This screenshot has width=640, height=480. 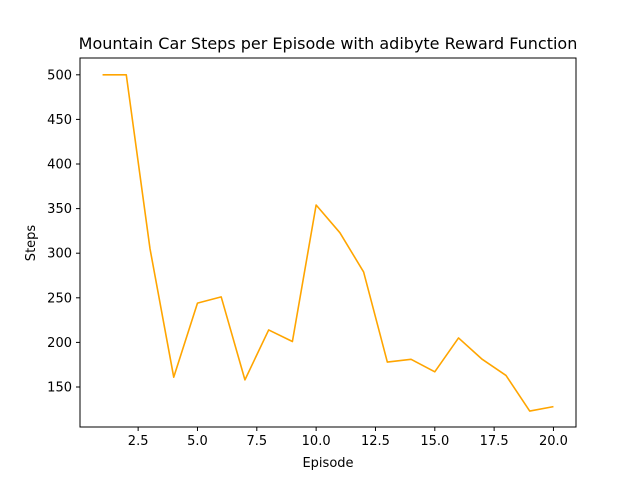 What do you see at coordinates (256, 441) in the screenshot?
I see `x-tick-label: 7.5` at bounding box center [256, 441].